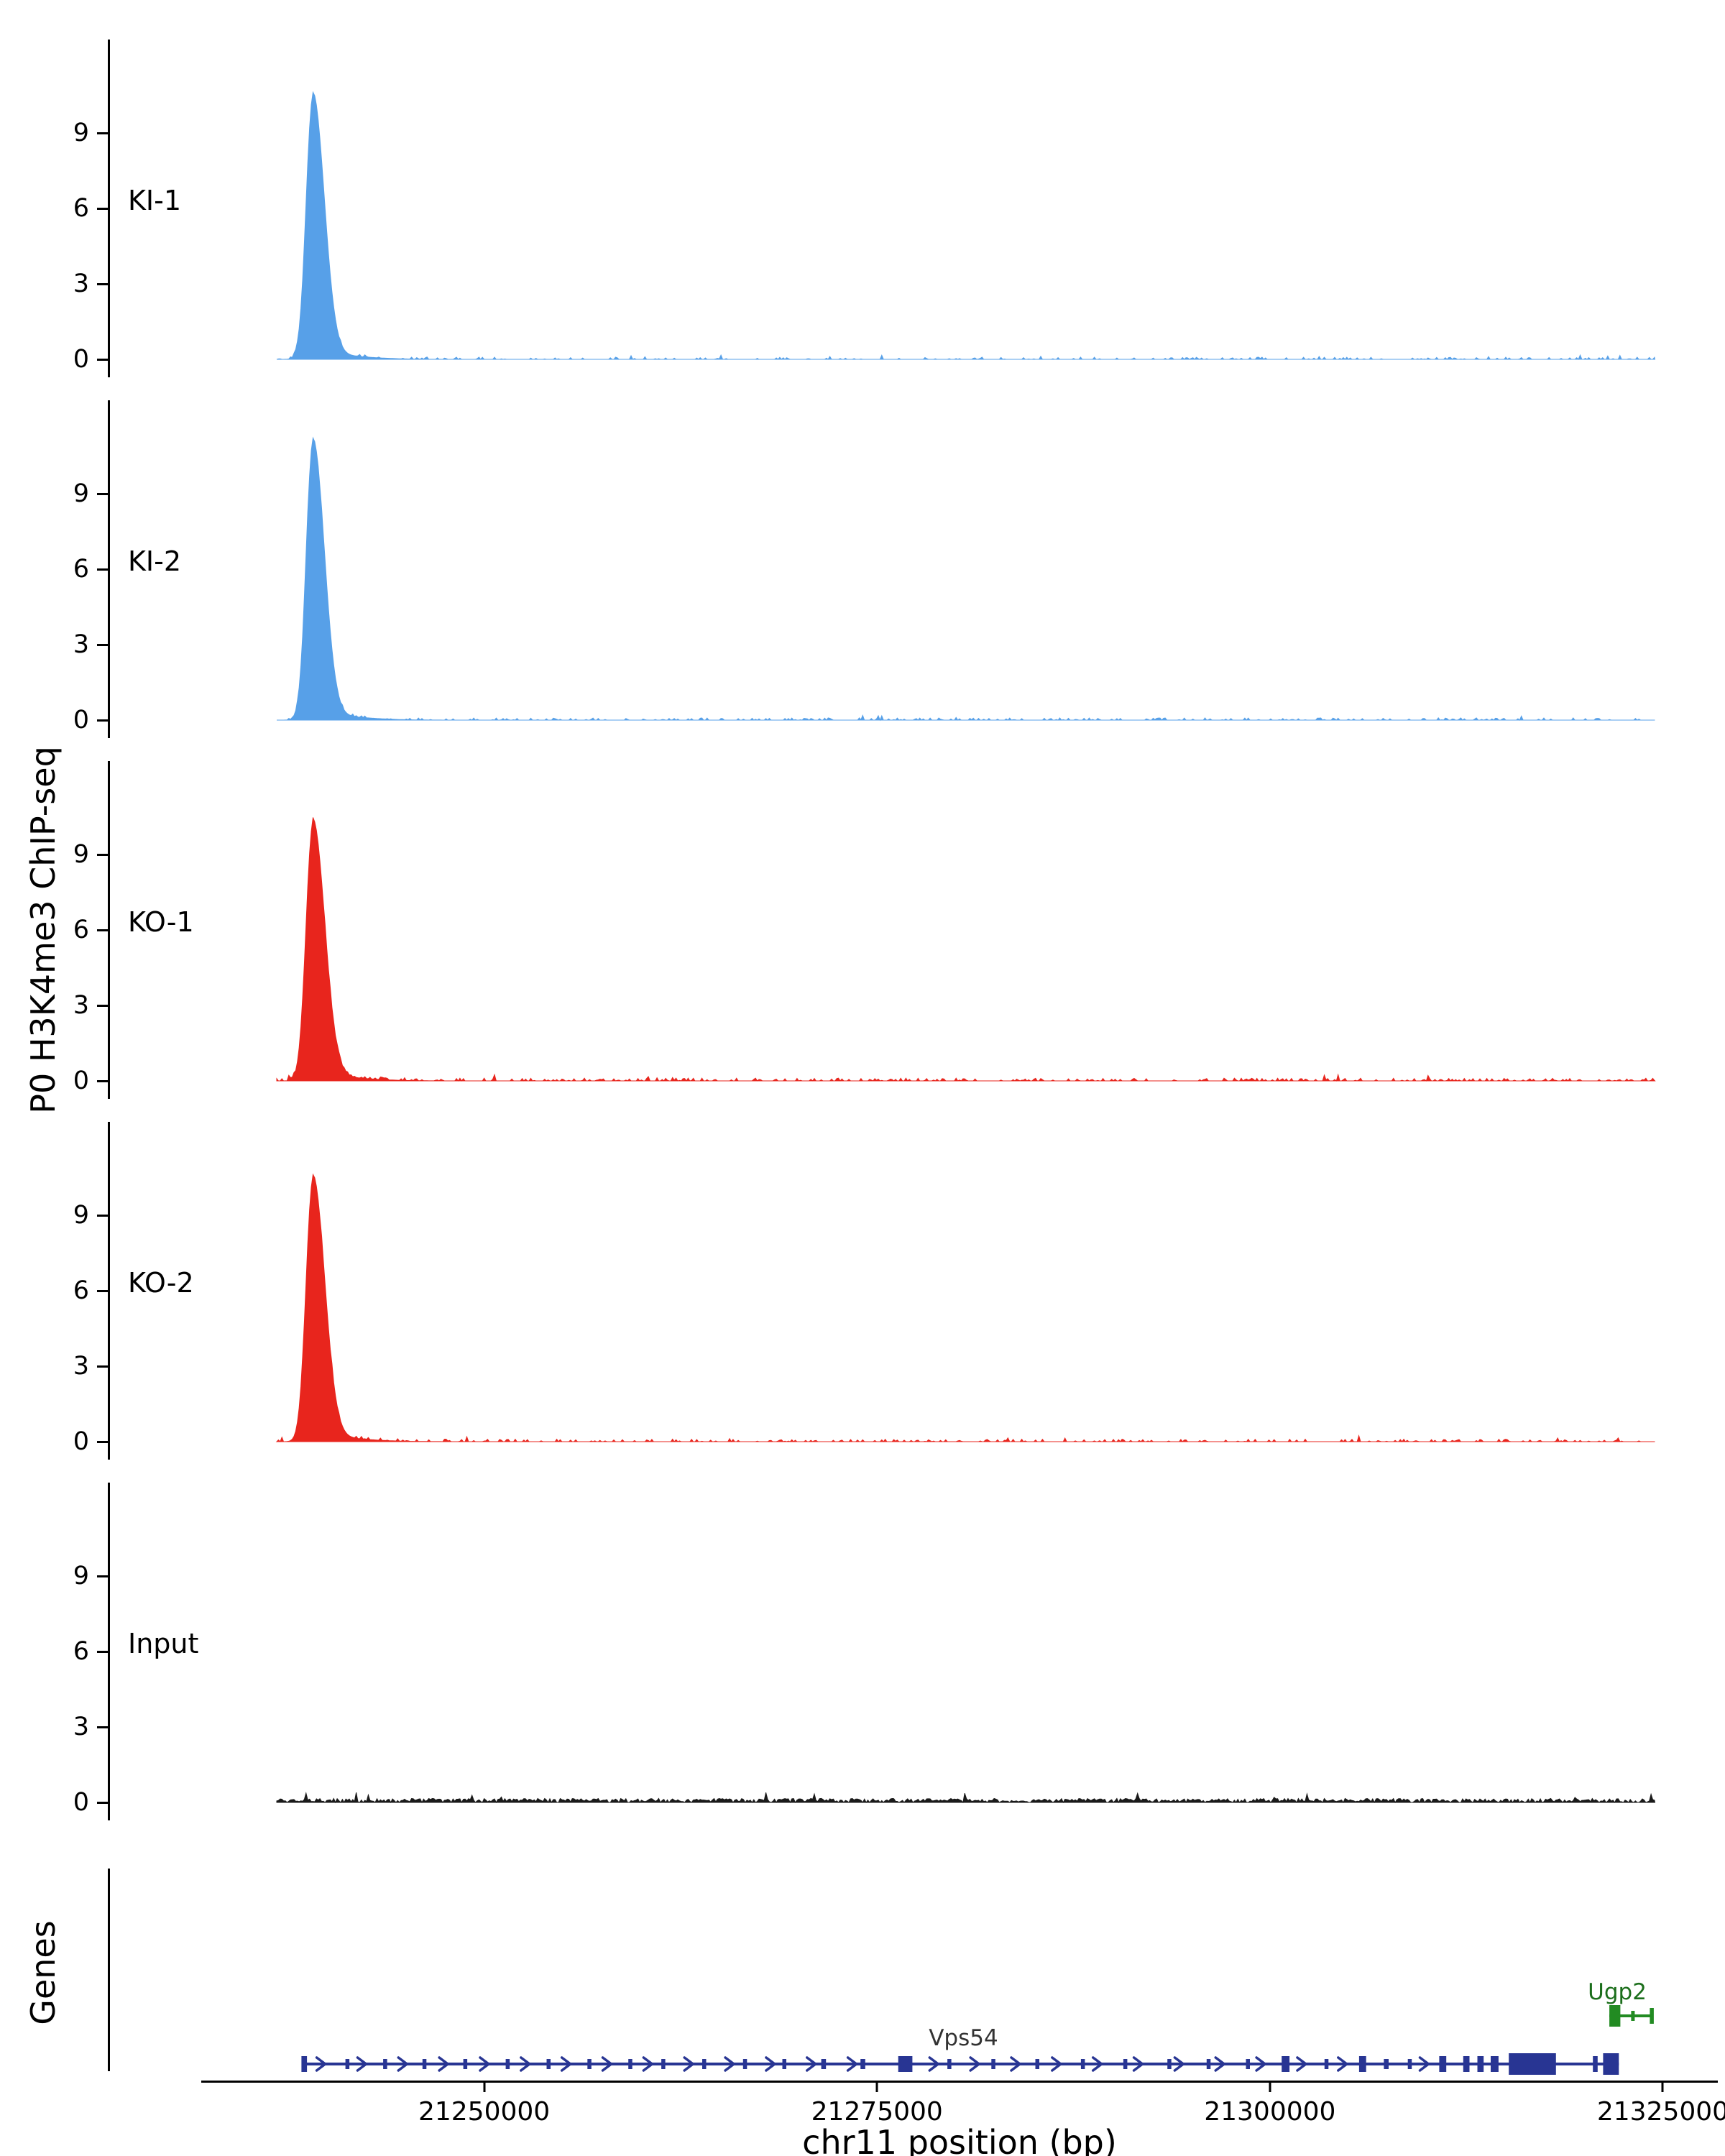 This screenshot has width=1725, height=2156. I want to click on signal-area-input, so click(966, 1798).